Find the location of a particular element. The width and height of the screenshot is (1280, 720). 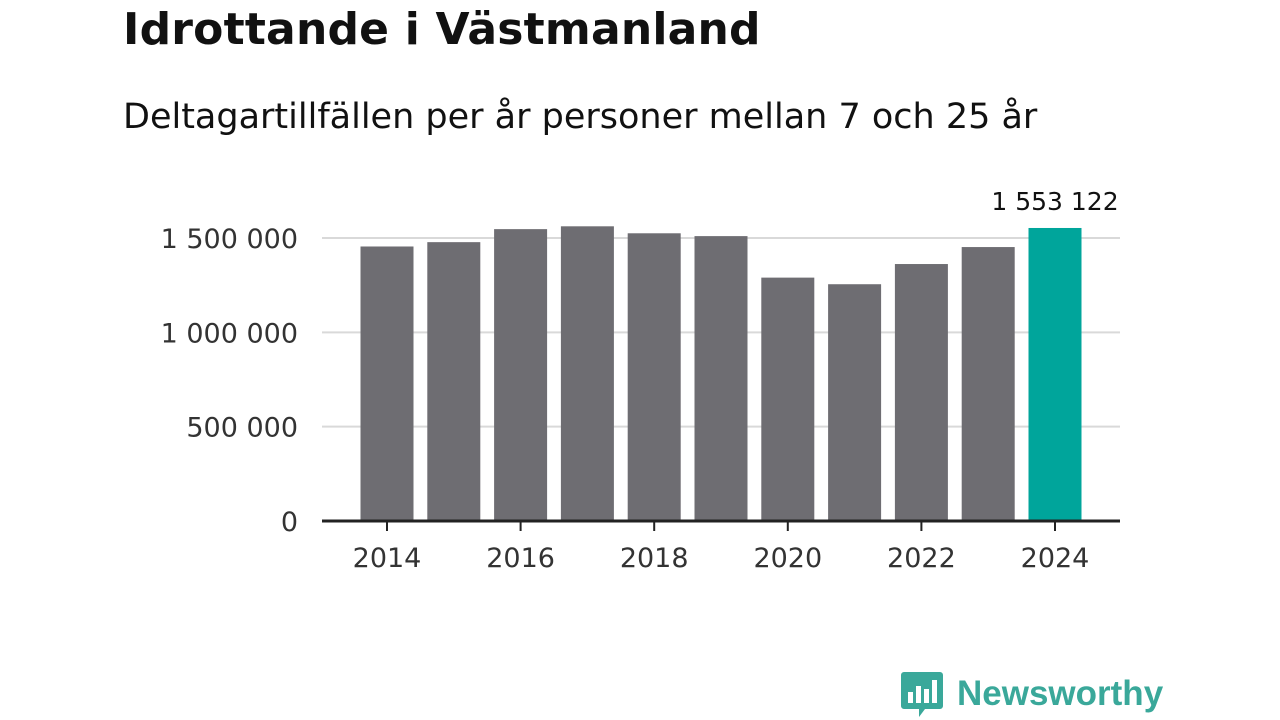

newsworthy-logo: Newsworthy is located at coordinates (1032, 694).